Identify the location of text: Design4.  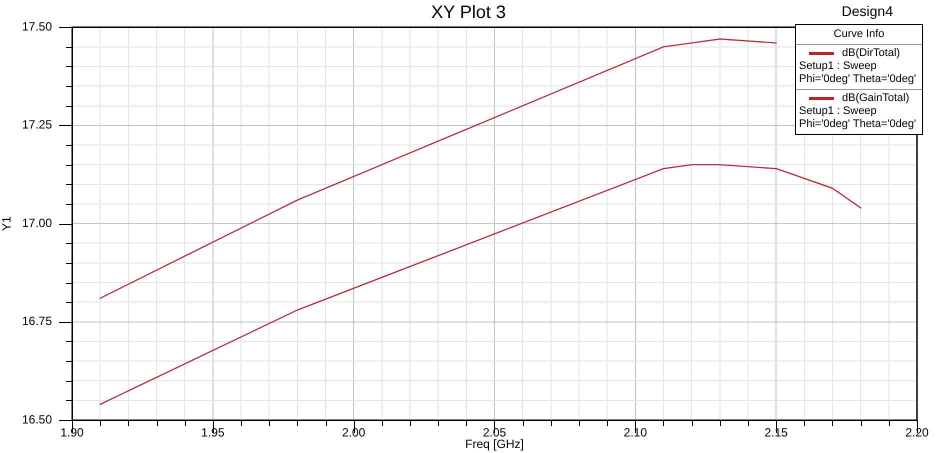
(867, 11).